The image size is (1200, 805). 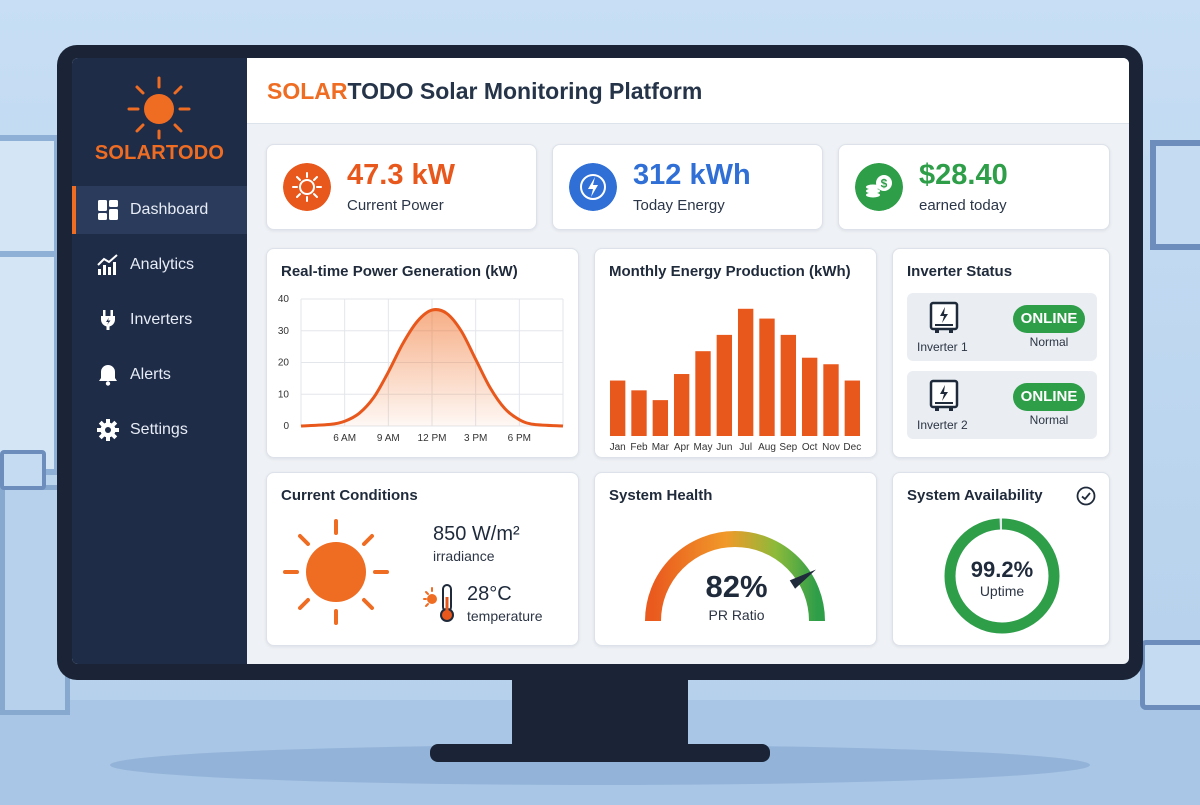 I want to click on bar-jan, so click(x=617, y=408).